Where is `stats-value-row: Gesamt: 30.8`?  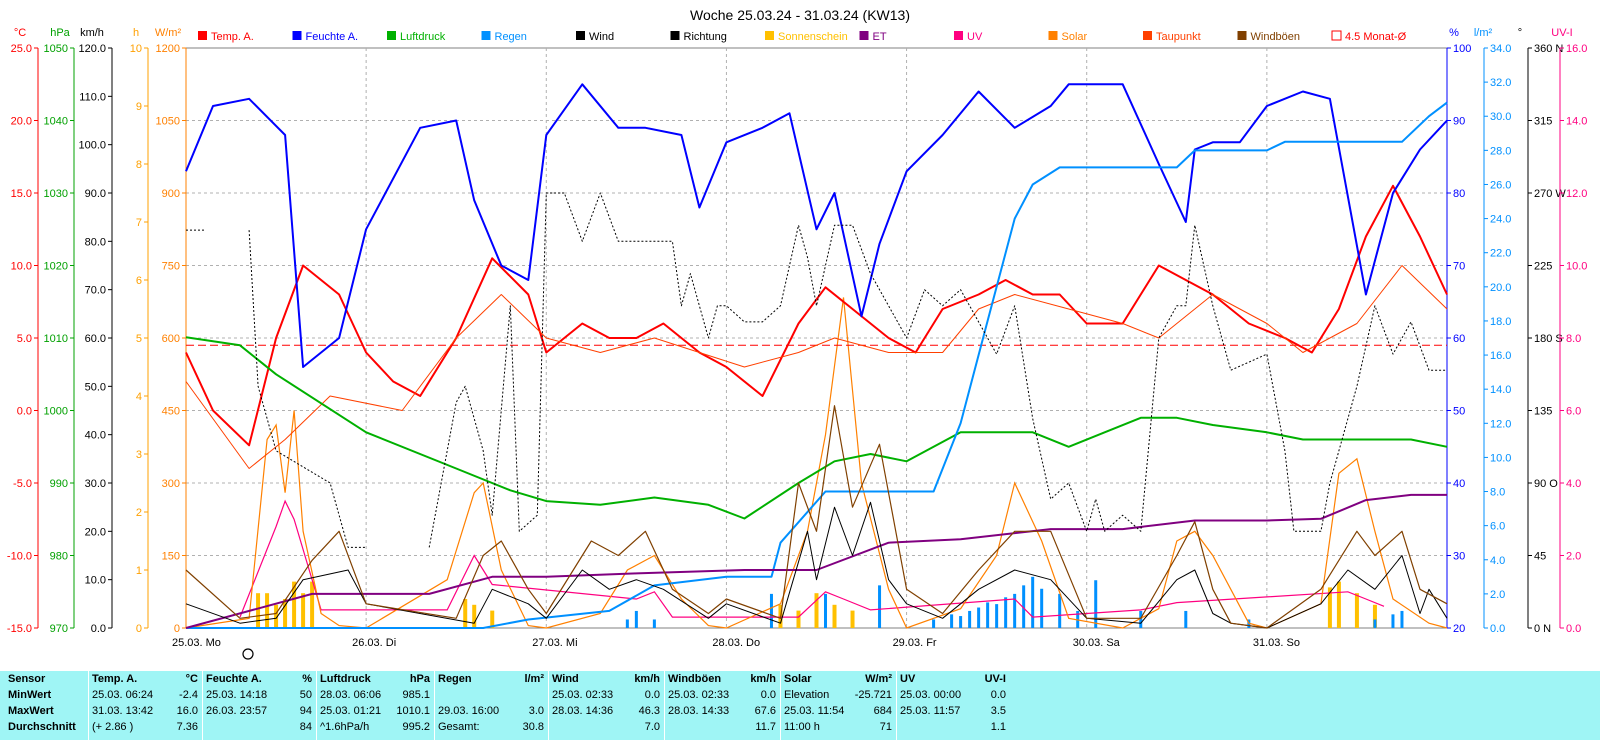 stats-value-row: Gesamt: 30.8 is located at coordinates (493, 729).